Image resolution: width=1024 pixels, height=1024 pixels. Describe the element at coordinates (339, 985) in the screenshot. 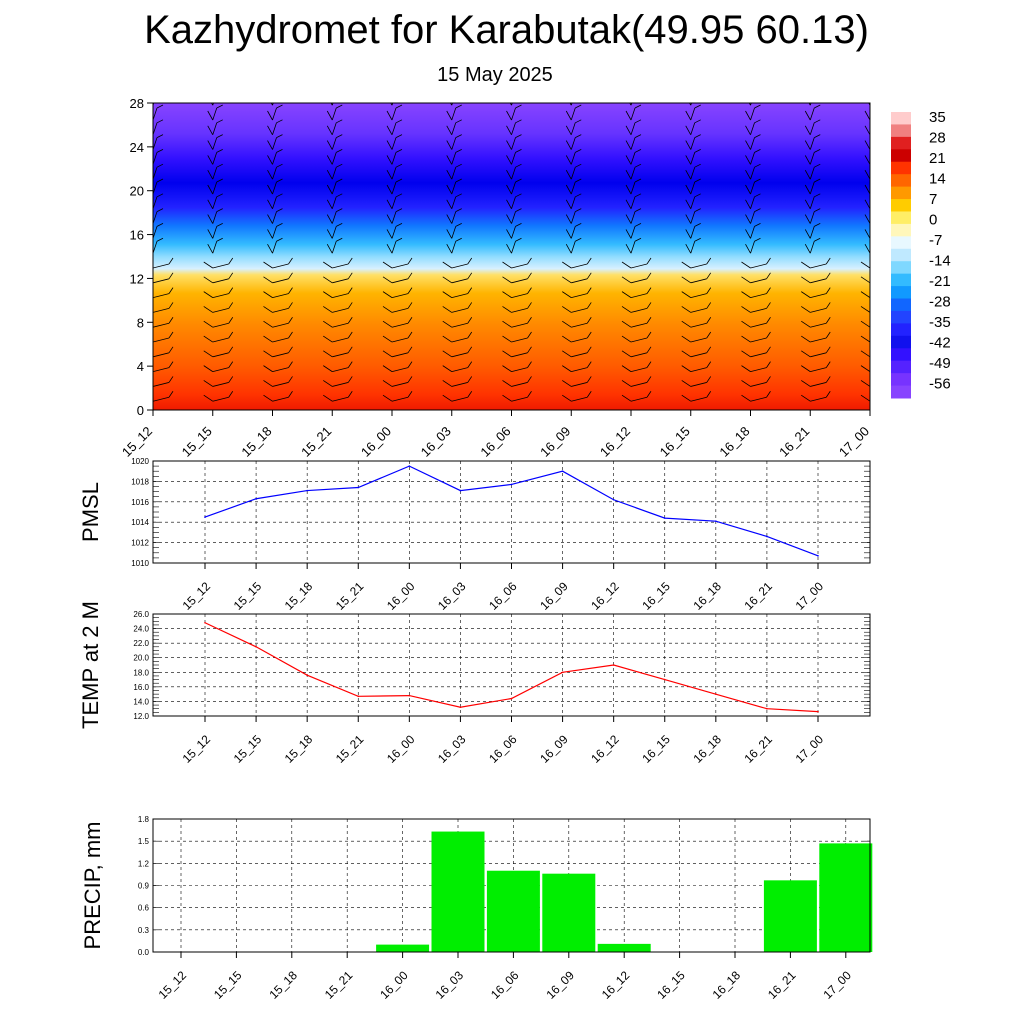

I see `precip-xtick-label: 15_21` at that location.